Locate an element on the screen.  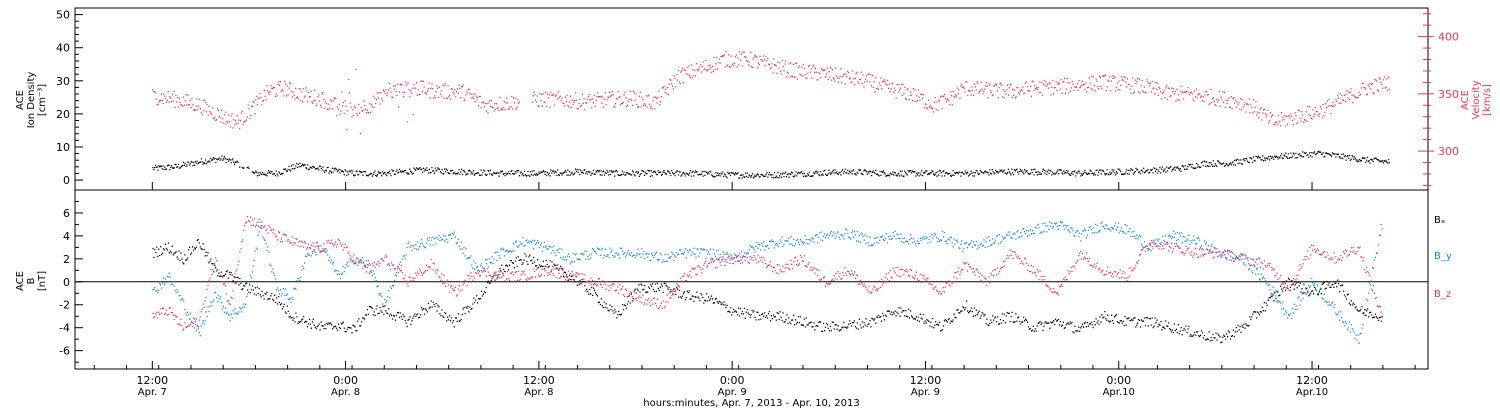
b-tick-label: 2 is located at coordinates (66, 259).